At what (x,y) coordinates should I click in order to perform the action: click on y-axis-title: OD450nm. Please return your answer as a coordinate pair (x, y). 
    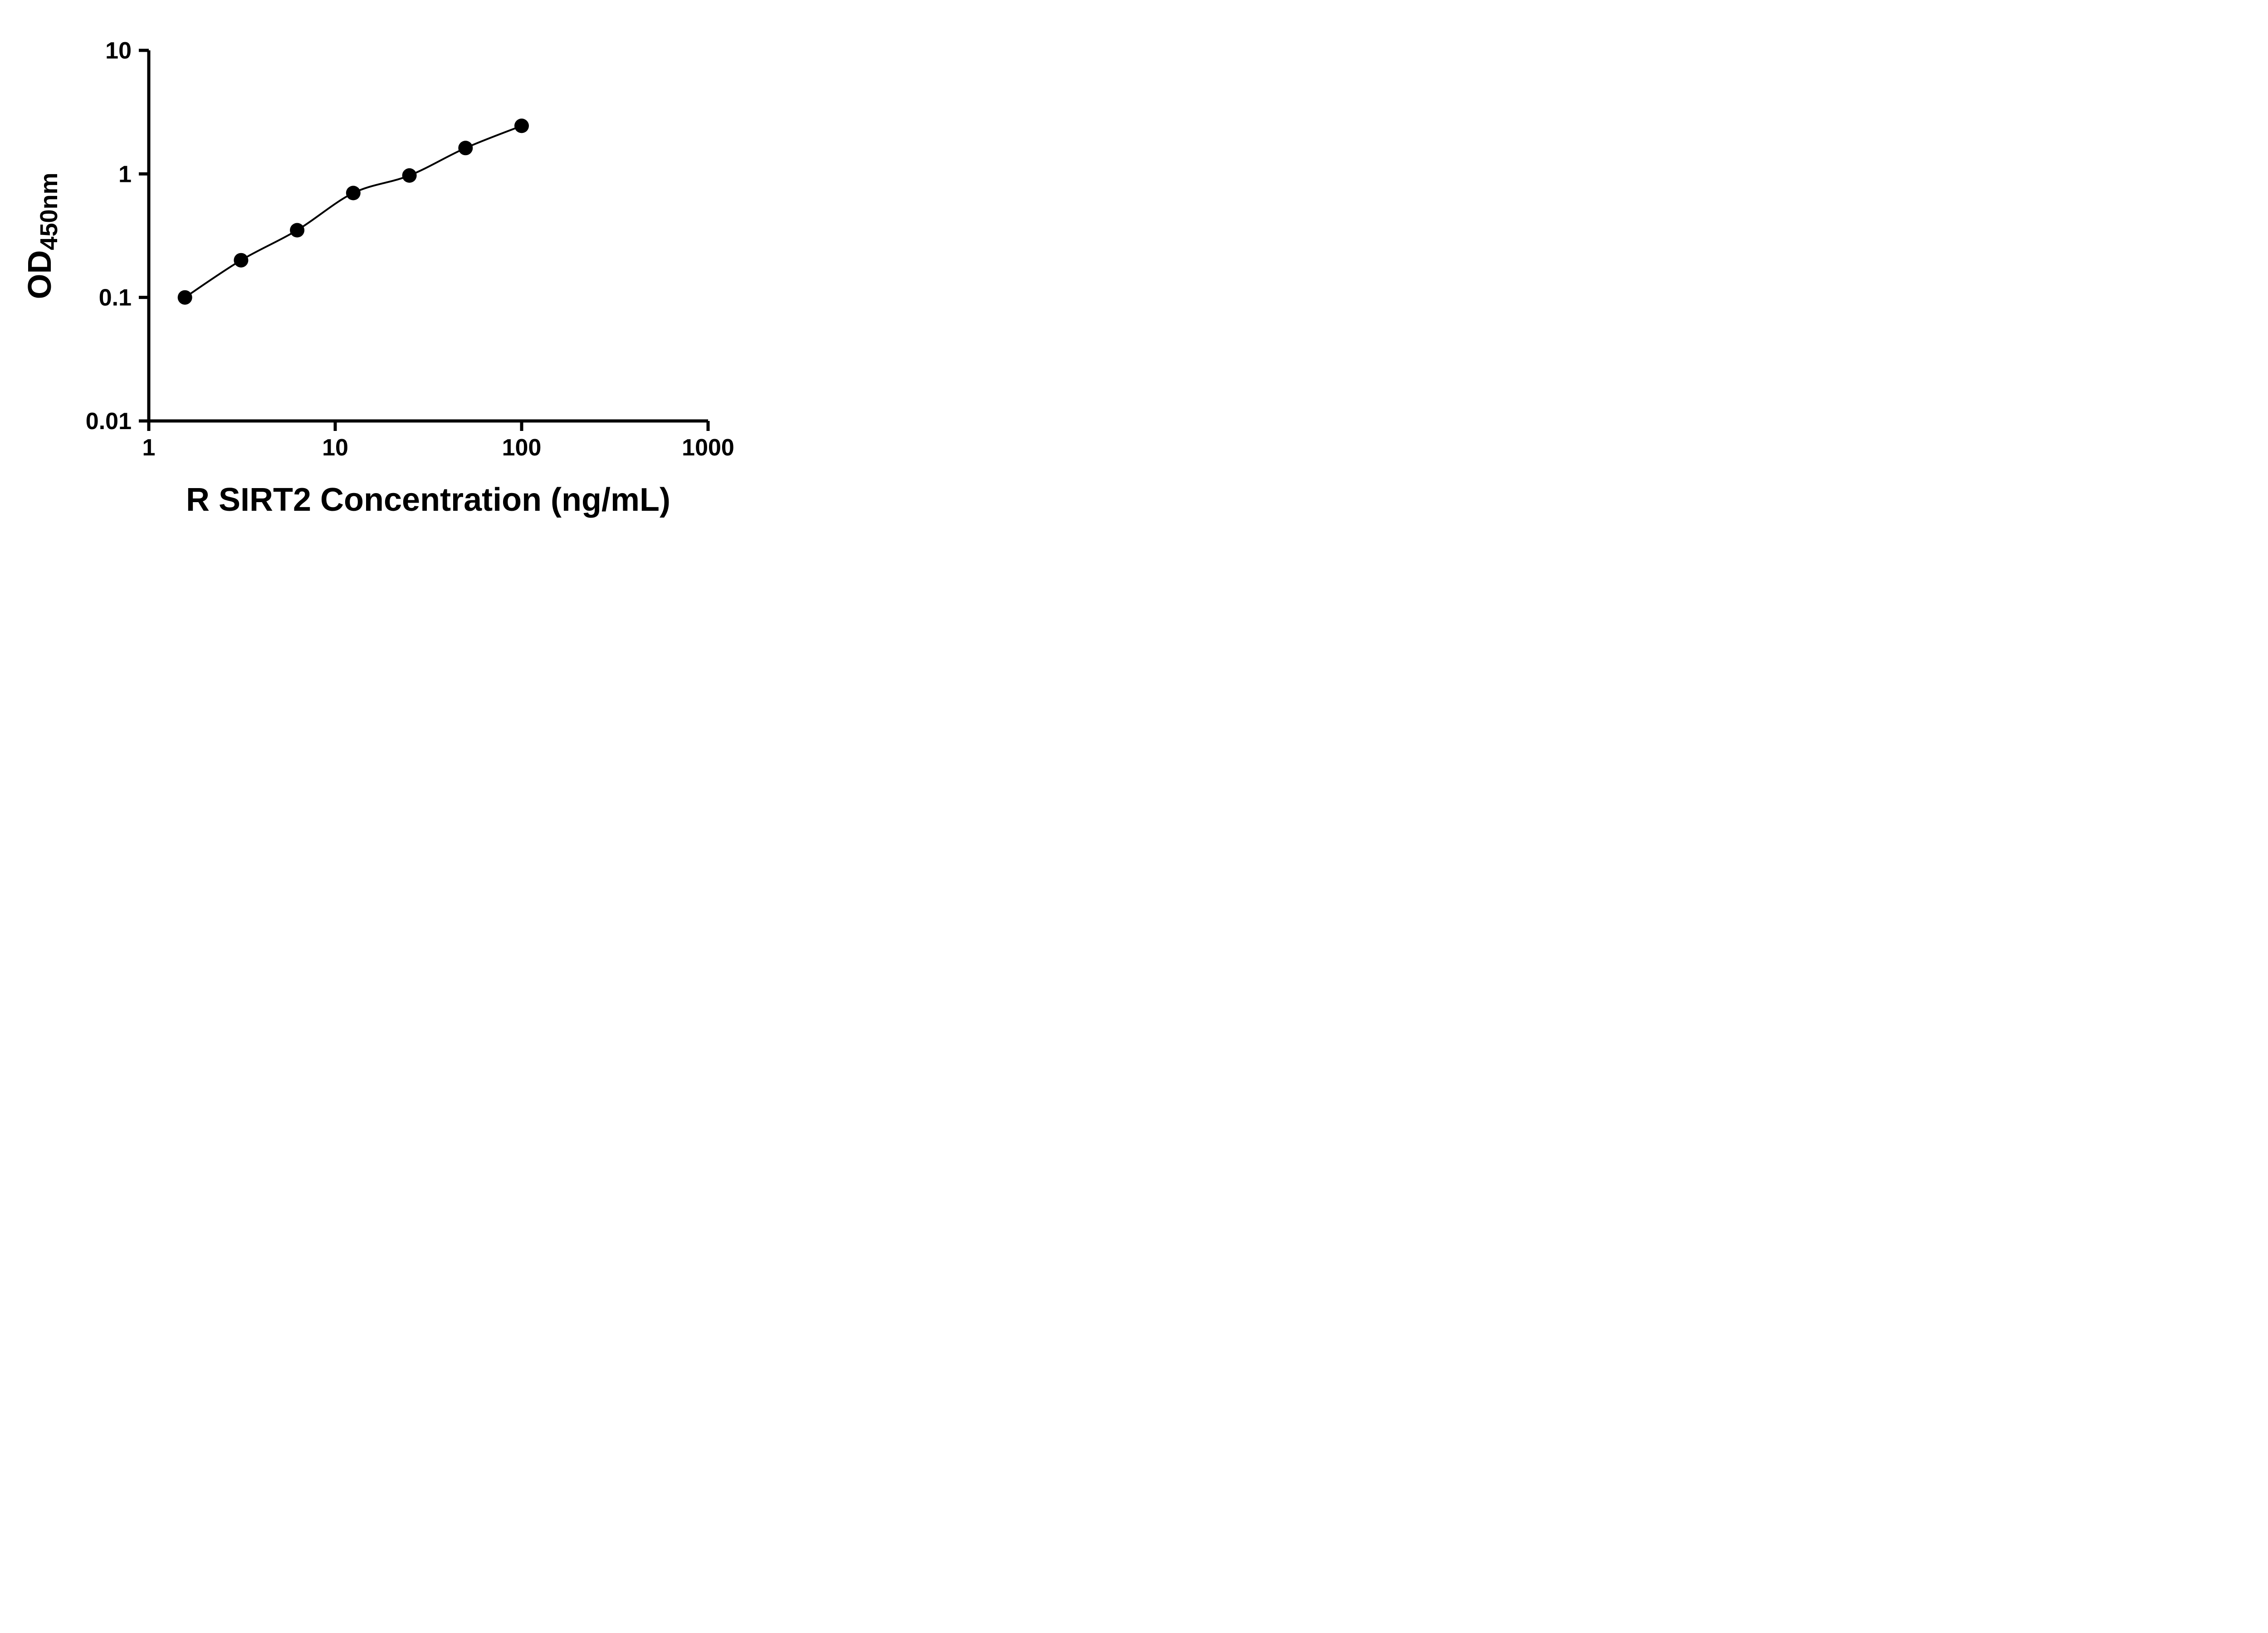
    Looking at the image, I should click on (43, 236).